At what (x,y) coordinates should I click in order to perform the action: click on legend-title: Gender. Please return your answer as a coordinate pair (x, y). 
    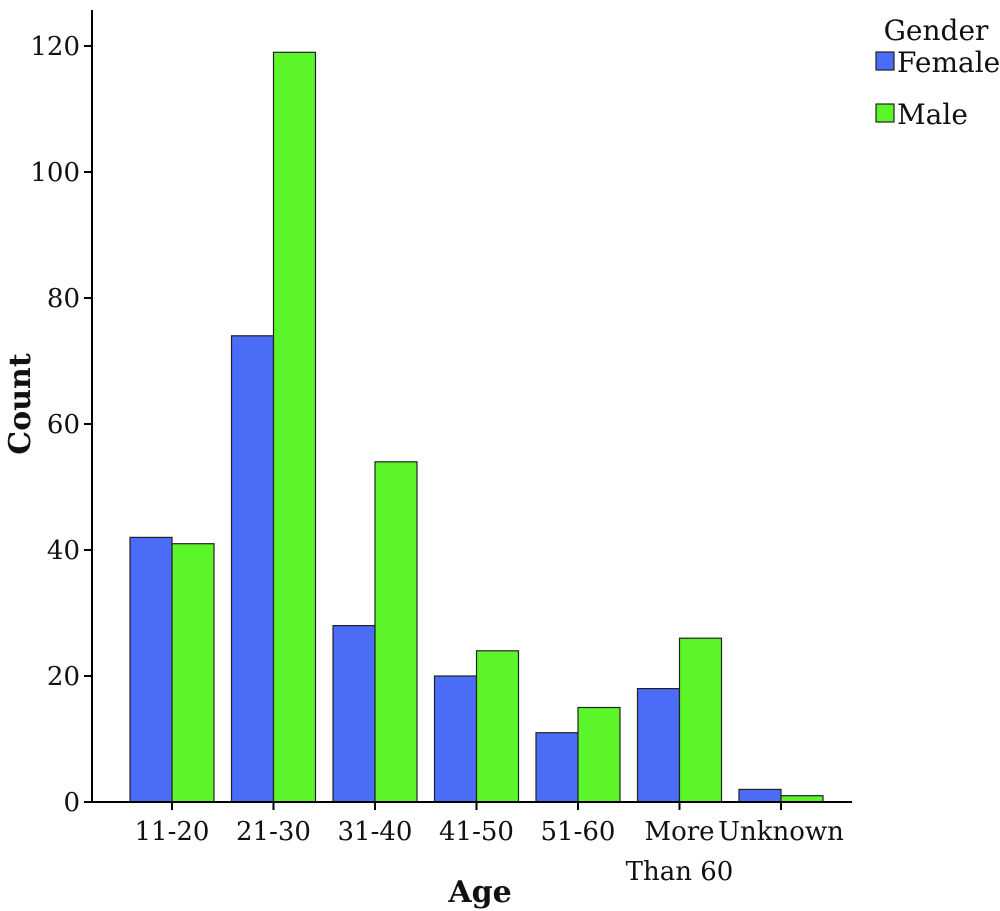
    Looking at the image, I should click on (936, 30).